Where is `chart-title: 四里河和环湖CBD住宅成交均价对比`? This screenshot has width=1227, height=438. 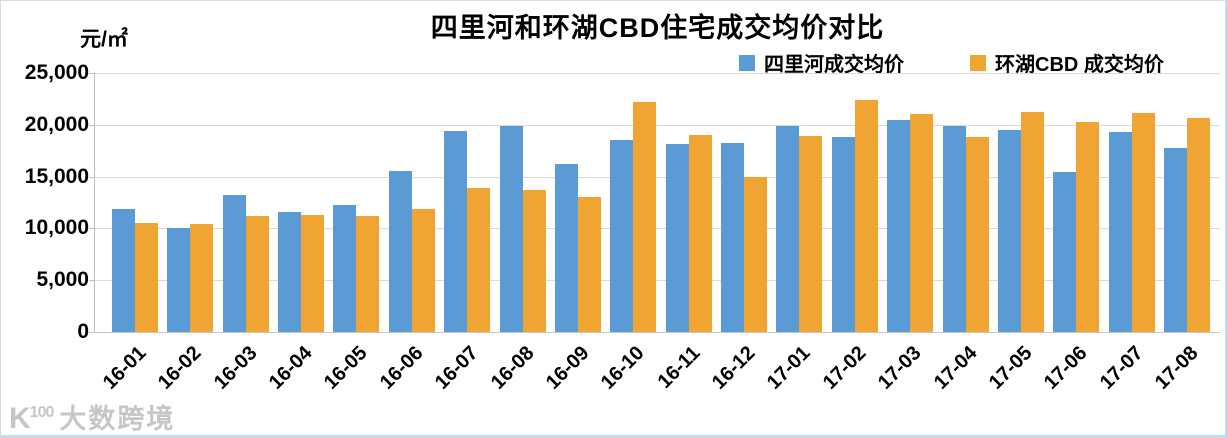 chart-title: 四里河和环湖CBD住宅成交均价对比 is located at coordinates (657, 28).